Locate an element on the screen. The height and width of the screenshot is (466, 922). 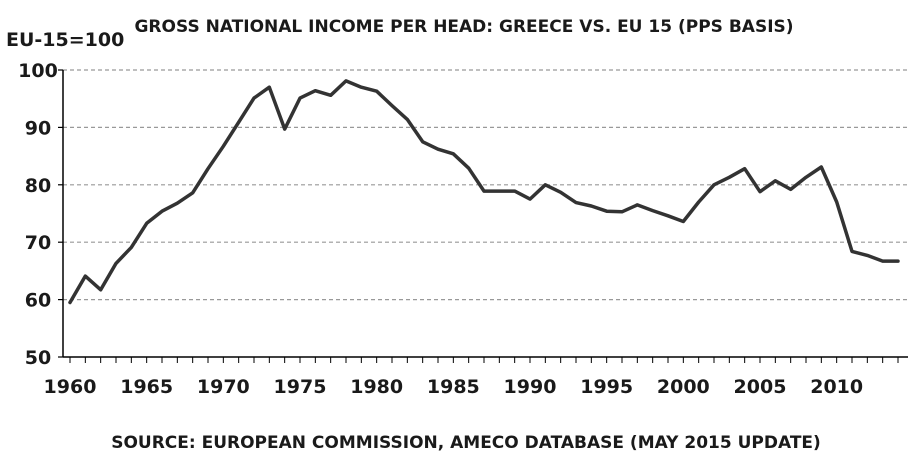
y-tick-label-80: 80 is located at coordinates (38, 186).